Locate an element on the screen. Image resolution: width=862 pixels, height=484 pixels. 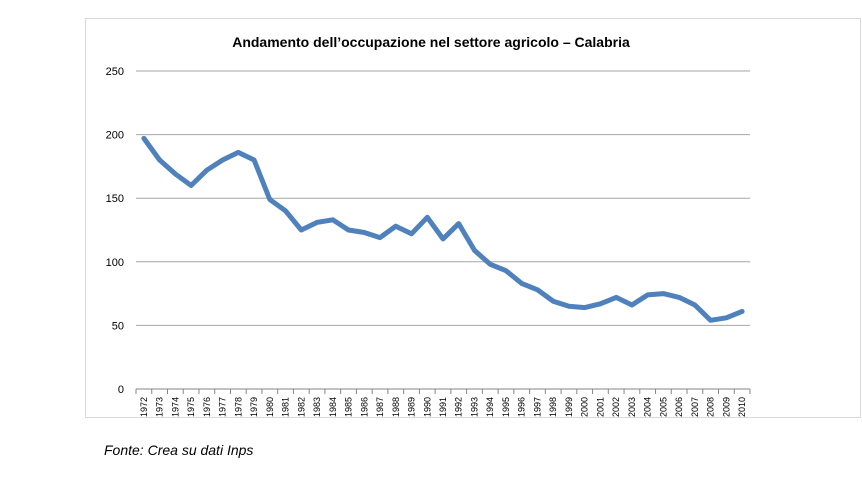
data-point-1978 is located at coordinates (238, 152).